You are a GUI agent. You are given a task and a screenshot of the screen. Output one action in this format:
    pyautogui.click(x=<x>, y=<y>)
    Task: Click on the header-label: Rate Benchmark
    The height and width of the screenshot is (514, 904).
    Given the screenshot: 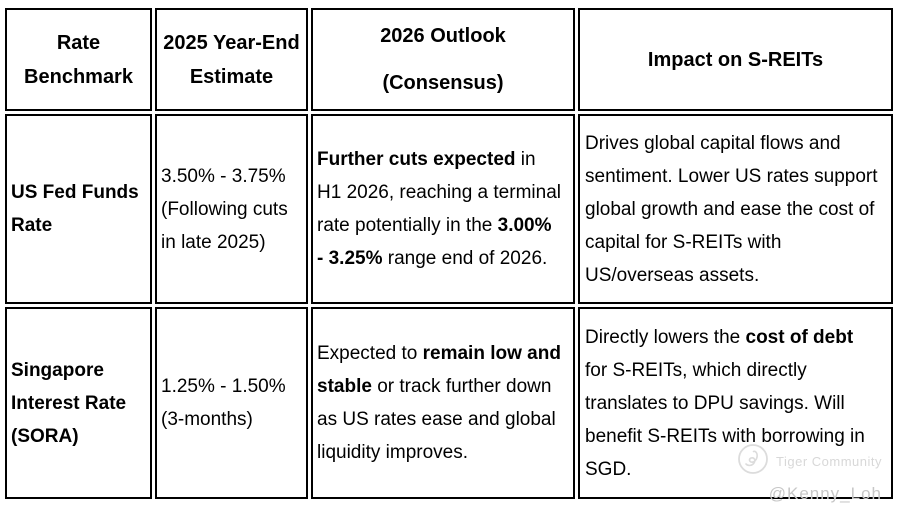 What is the action you would take?
    pyautogui.click(x=78, y=59)
    